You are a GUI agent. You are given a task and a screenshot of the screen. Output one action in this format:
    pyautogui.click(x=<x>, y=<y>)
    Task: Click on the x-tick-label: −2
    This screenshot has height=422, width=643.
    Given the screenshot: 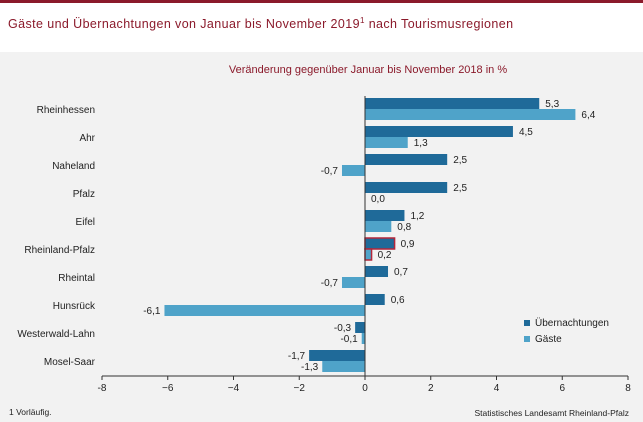 What is the action you would take?
    pyautogui.click(x=300, y=388)
    